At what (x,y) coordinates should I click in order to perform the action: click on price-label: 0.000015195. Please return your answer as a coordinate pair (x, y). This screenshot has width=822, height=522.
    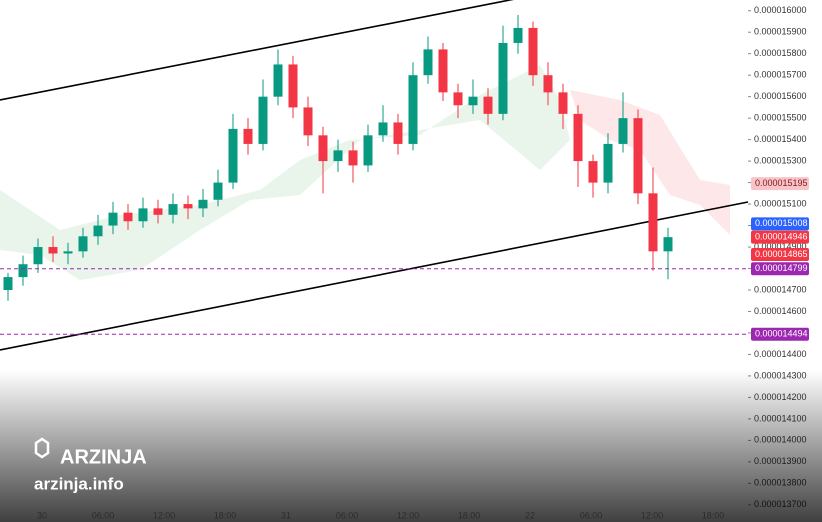
    Looking at the image, I should click on (781, 183).